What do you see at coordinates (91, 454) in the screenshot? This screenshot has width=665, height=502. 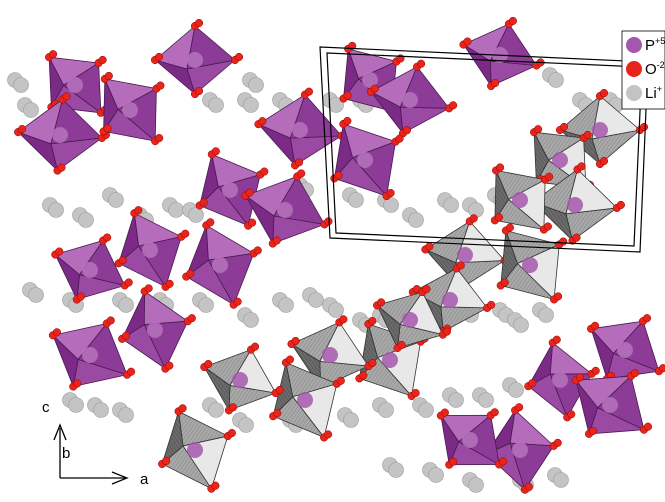 I see `axes-indicator` at bounding box center [91, 454].